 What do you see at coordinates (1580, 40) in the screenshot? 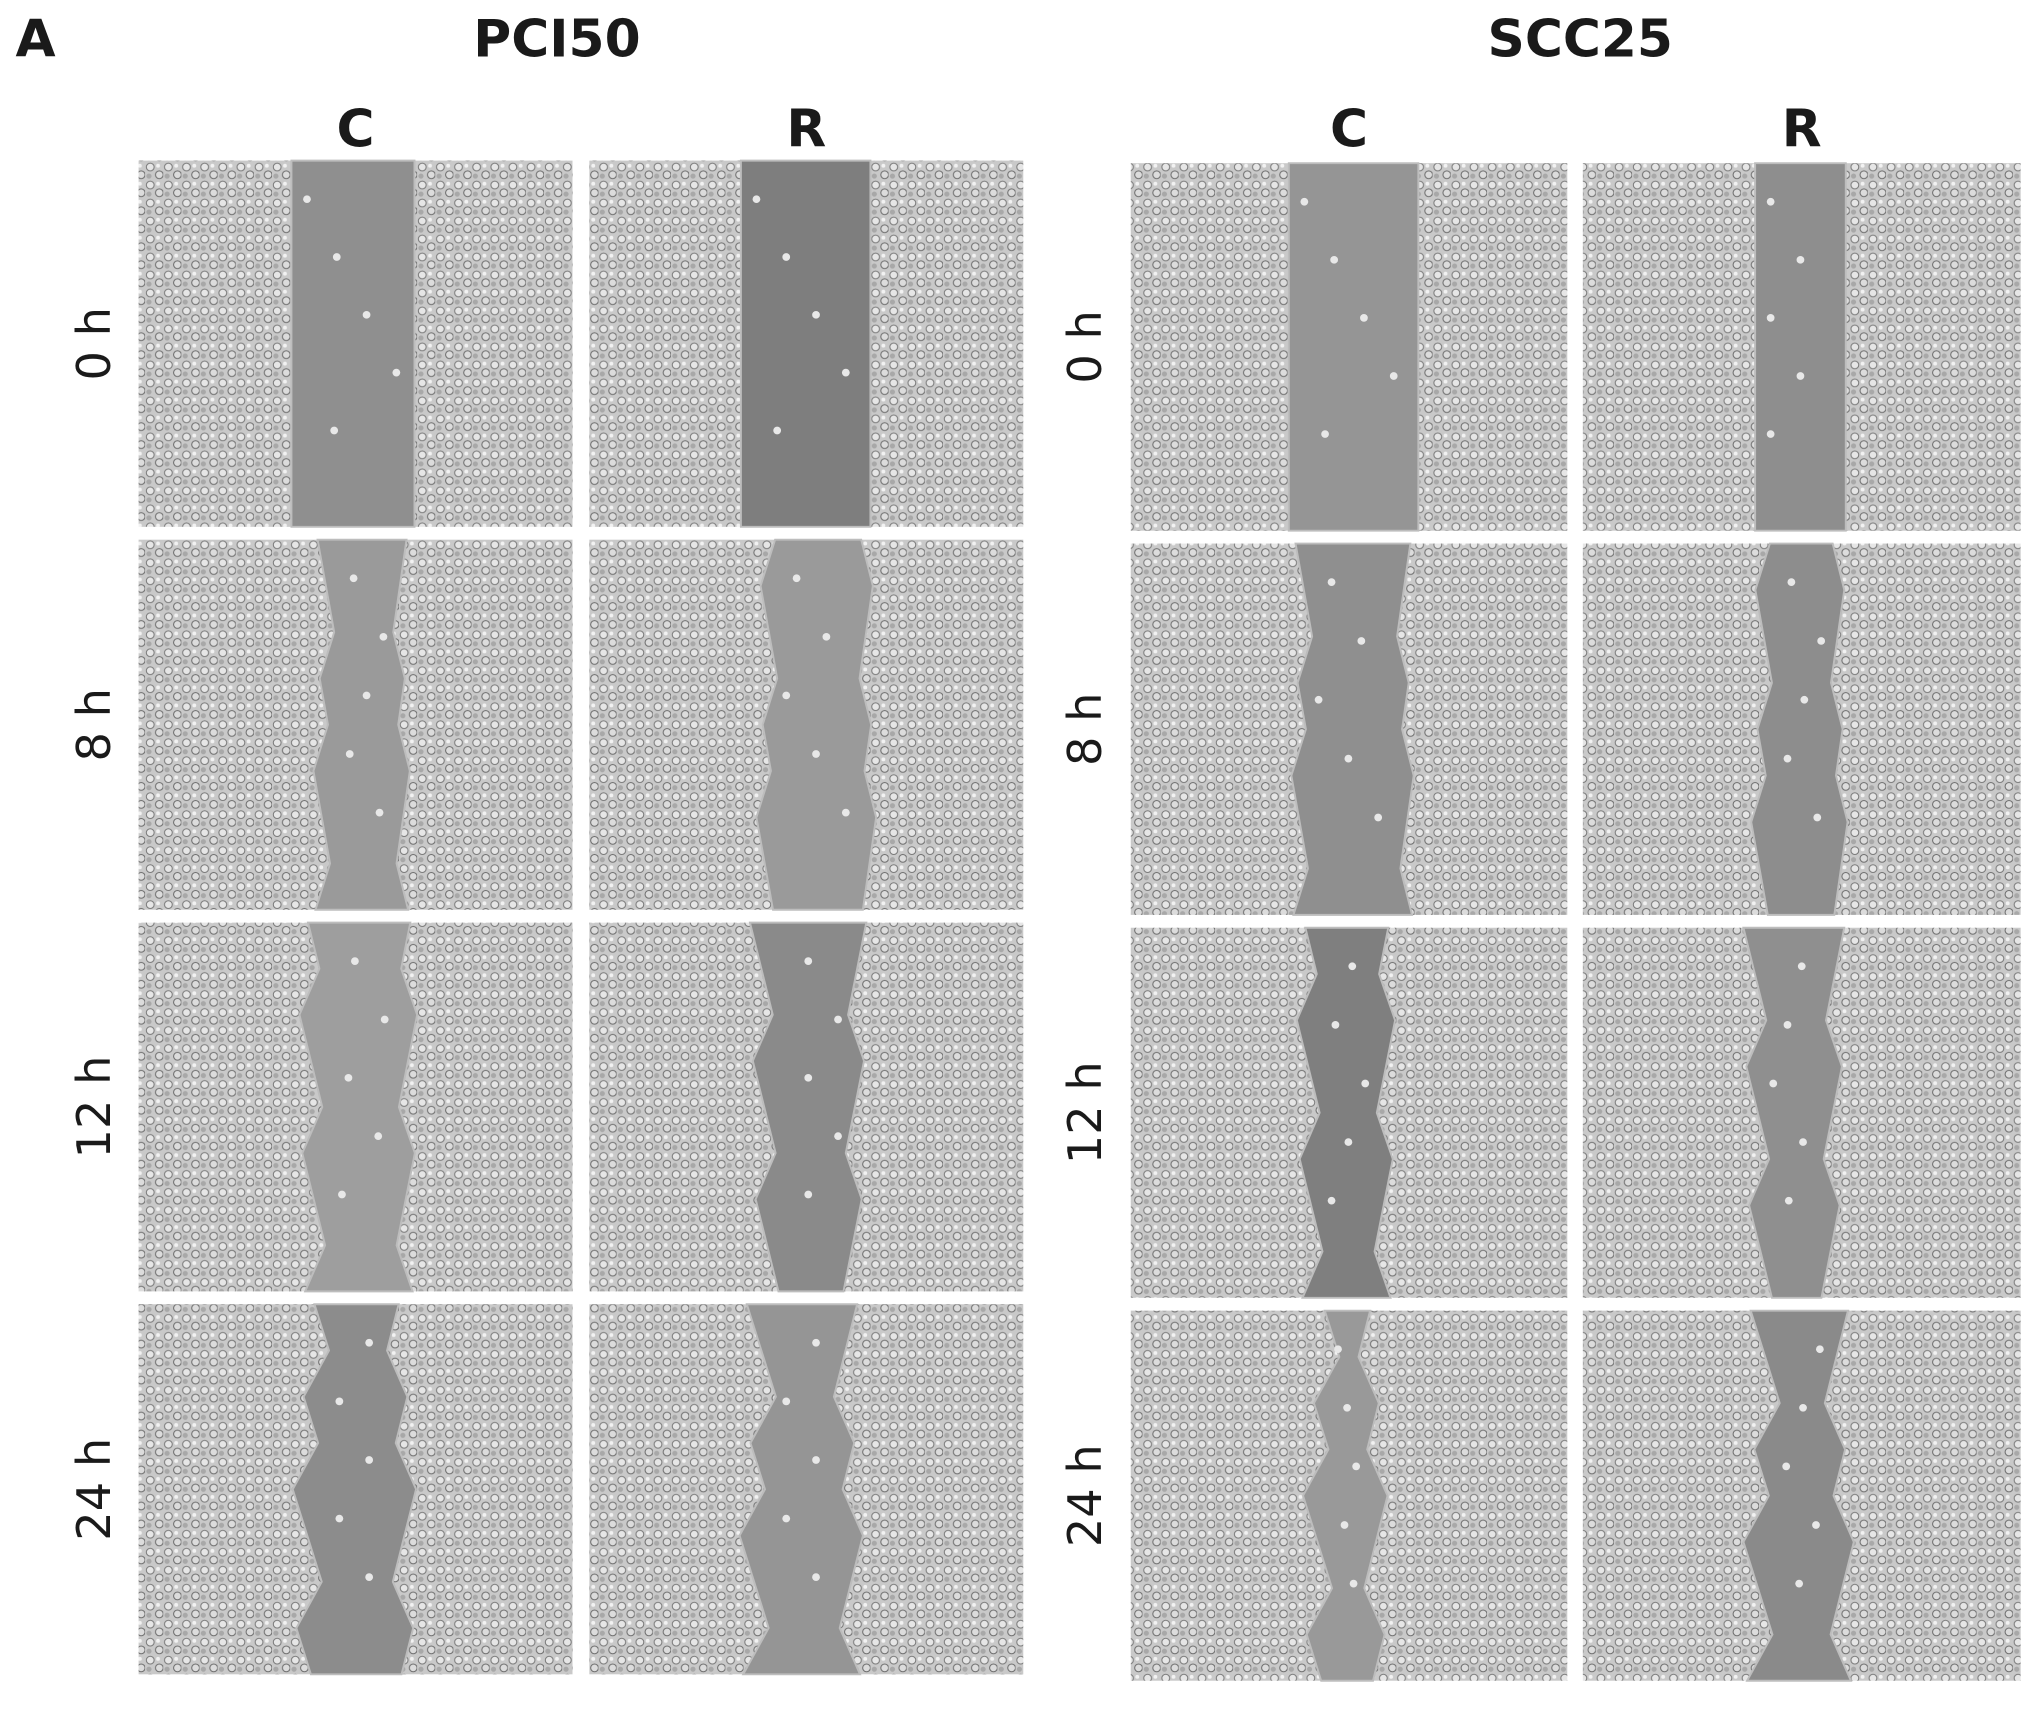
I see `group-title: SCC25` at bounding box center [1580, 40].